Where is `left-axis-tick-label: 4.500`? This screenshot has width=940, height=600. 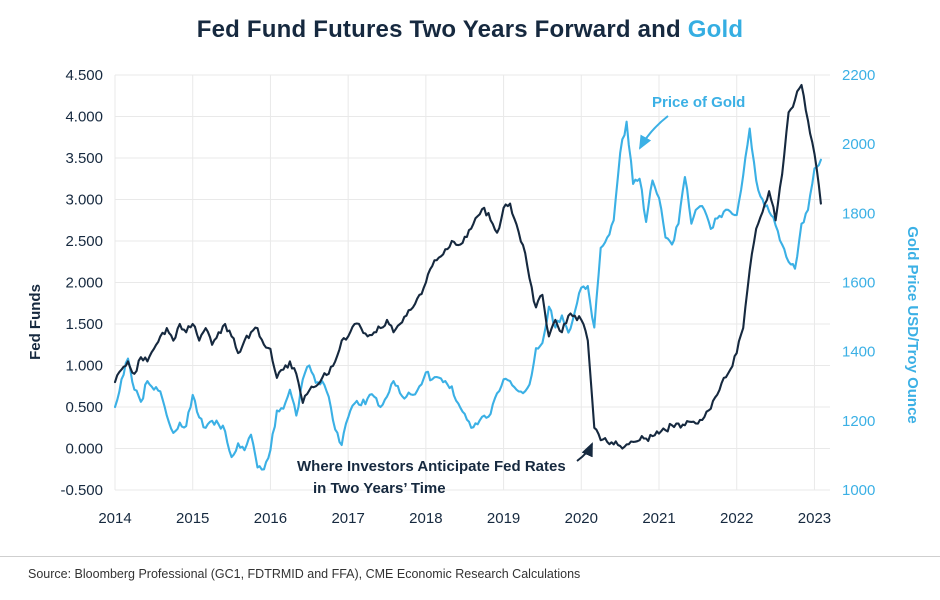 left-axis-tick-label: 4.500 is located at coordinates (84, 75).